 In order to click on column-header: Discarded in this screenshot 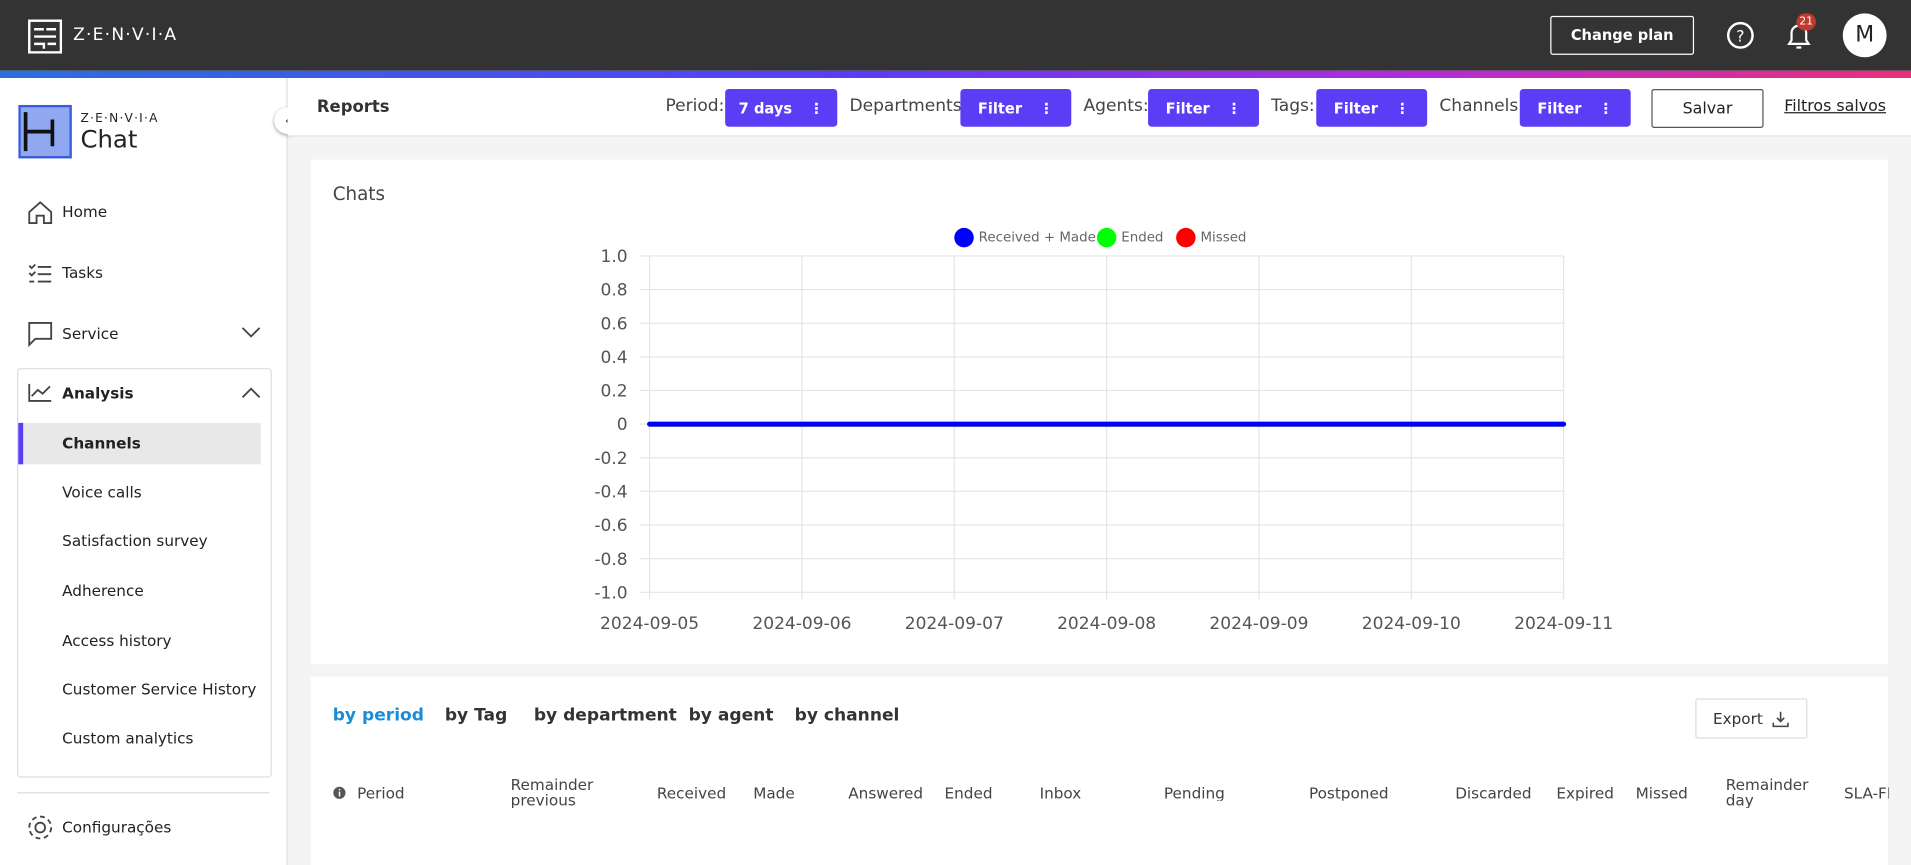, I will do `click(1493, 792)`.